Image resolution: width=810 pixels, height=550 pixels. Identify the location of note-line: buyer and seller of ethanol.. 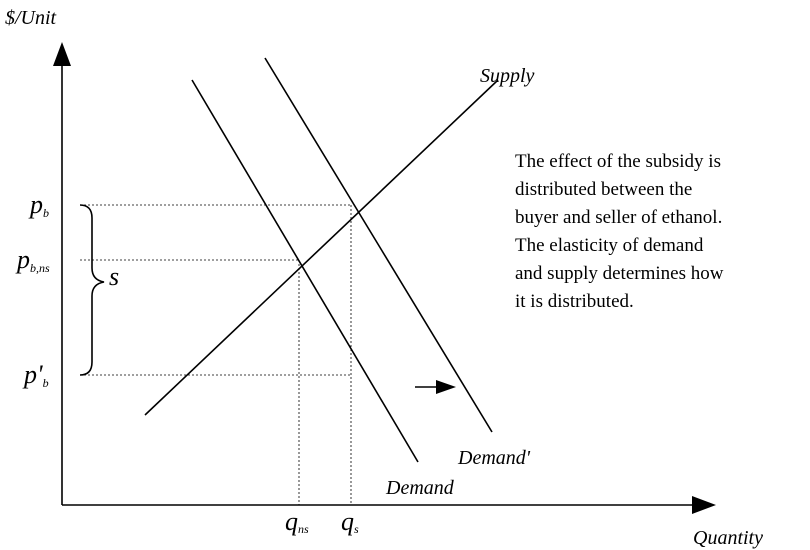
(618, 217).